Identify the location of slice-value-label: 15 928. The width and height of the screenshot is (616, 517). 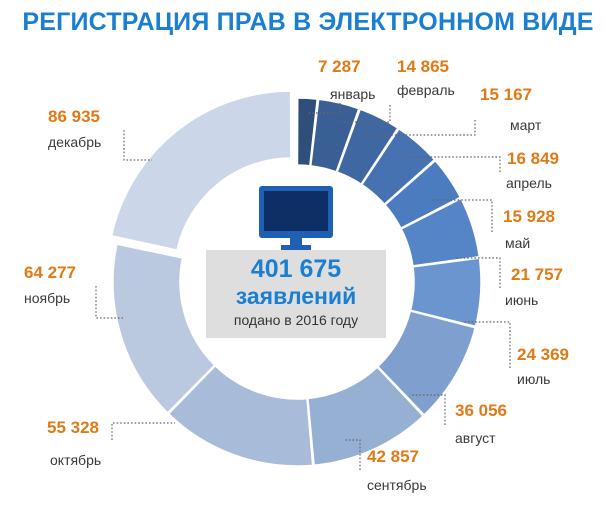
(529, 216).